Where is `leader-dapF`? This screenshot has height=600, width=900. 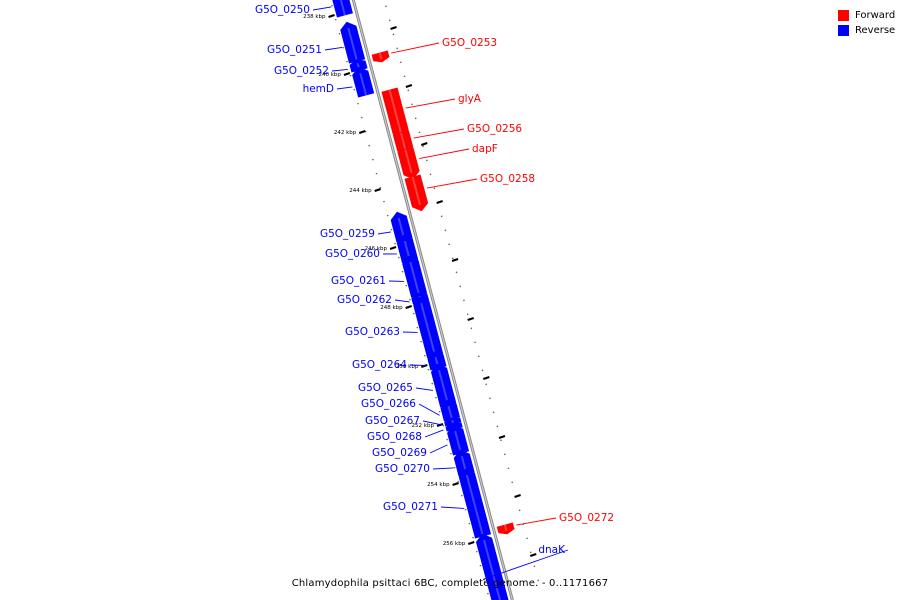
leader-dapF is located at coordinates (444, 154).